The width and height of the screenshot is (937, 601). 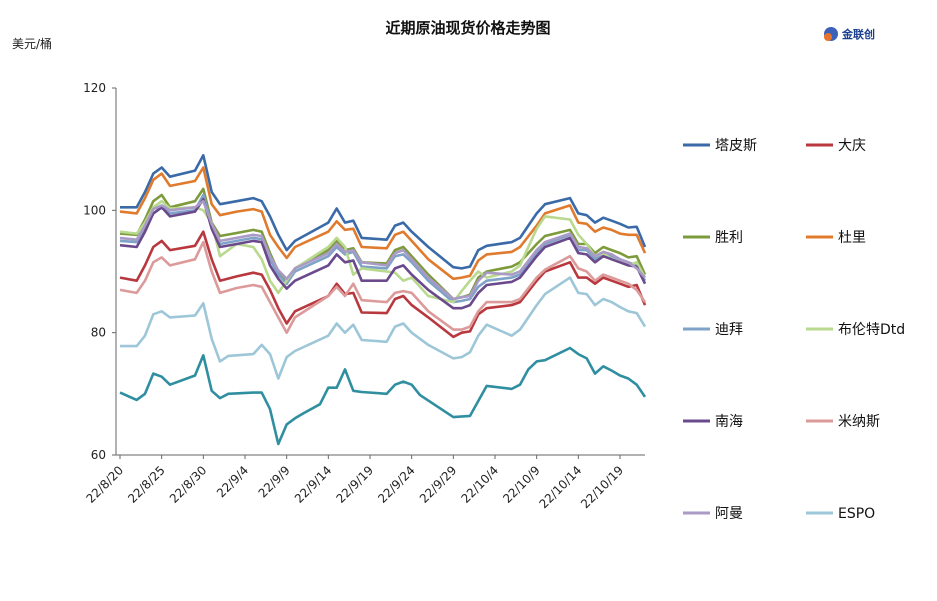 I want to click on x-tick-label: 22/10/19, so click(x=602, y=487).